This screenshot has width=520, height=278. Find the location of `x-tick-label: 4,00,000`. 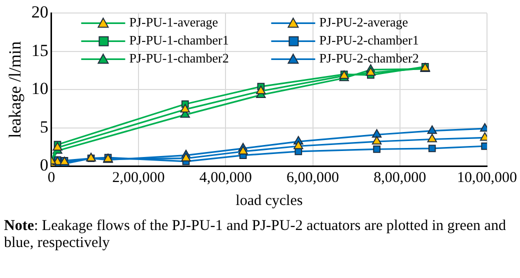

x-tick-label: 4,00,000 is located at coordinates (225, 178).